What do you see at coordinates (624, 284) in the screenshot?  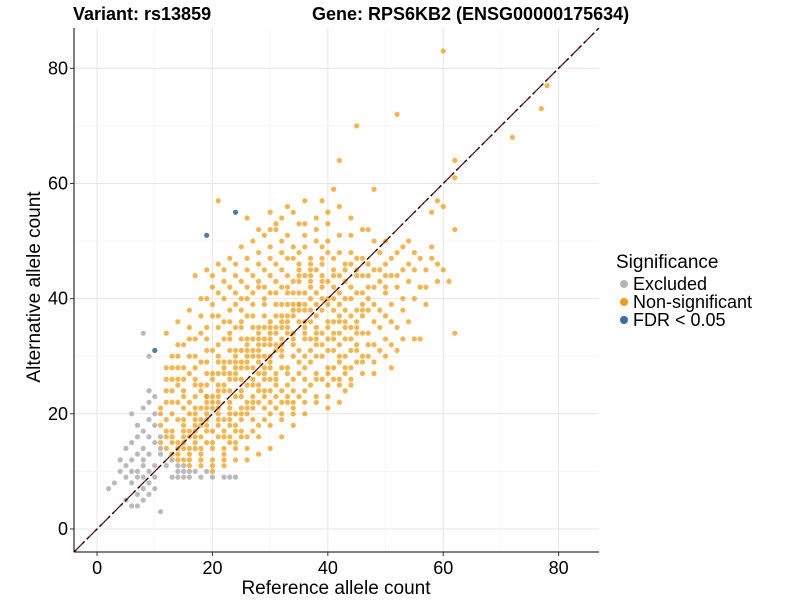 I see `legend-swatch-excluded` at bounding box center [624, 284].